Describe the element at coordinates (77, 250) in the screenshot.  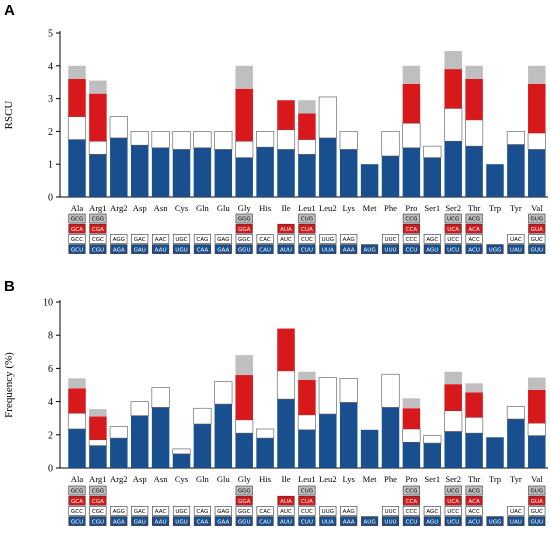
I see `codon-label: GCU` at that location.